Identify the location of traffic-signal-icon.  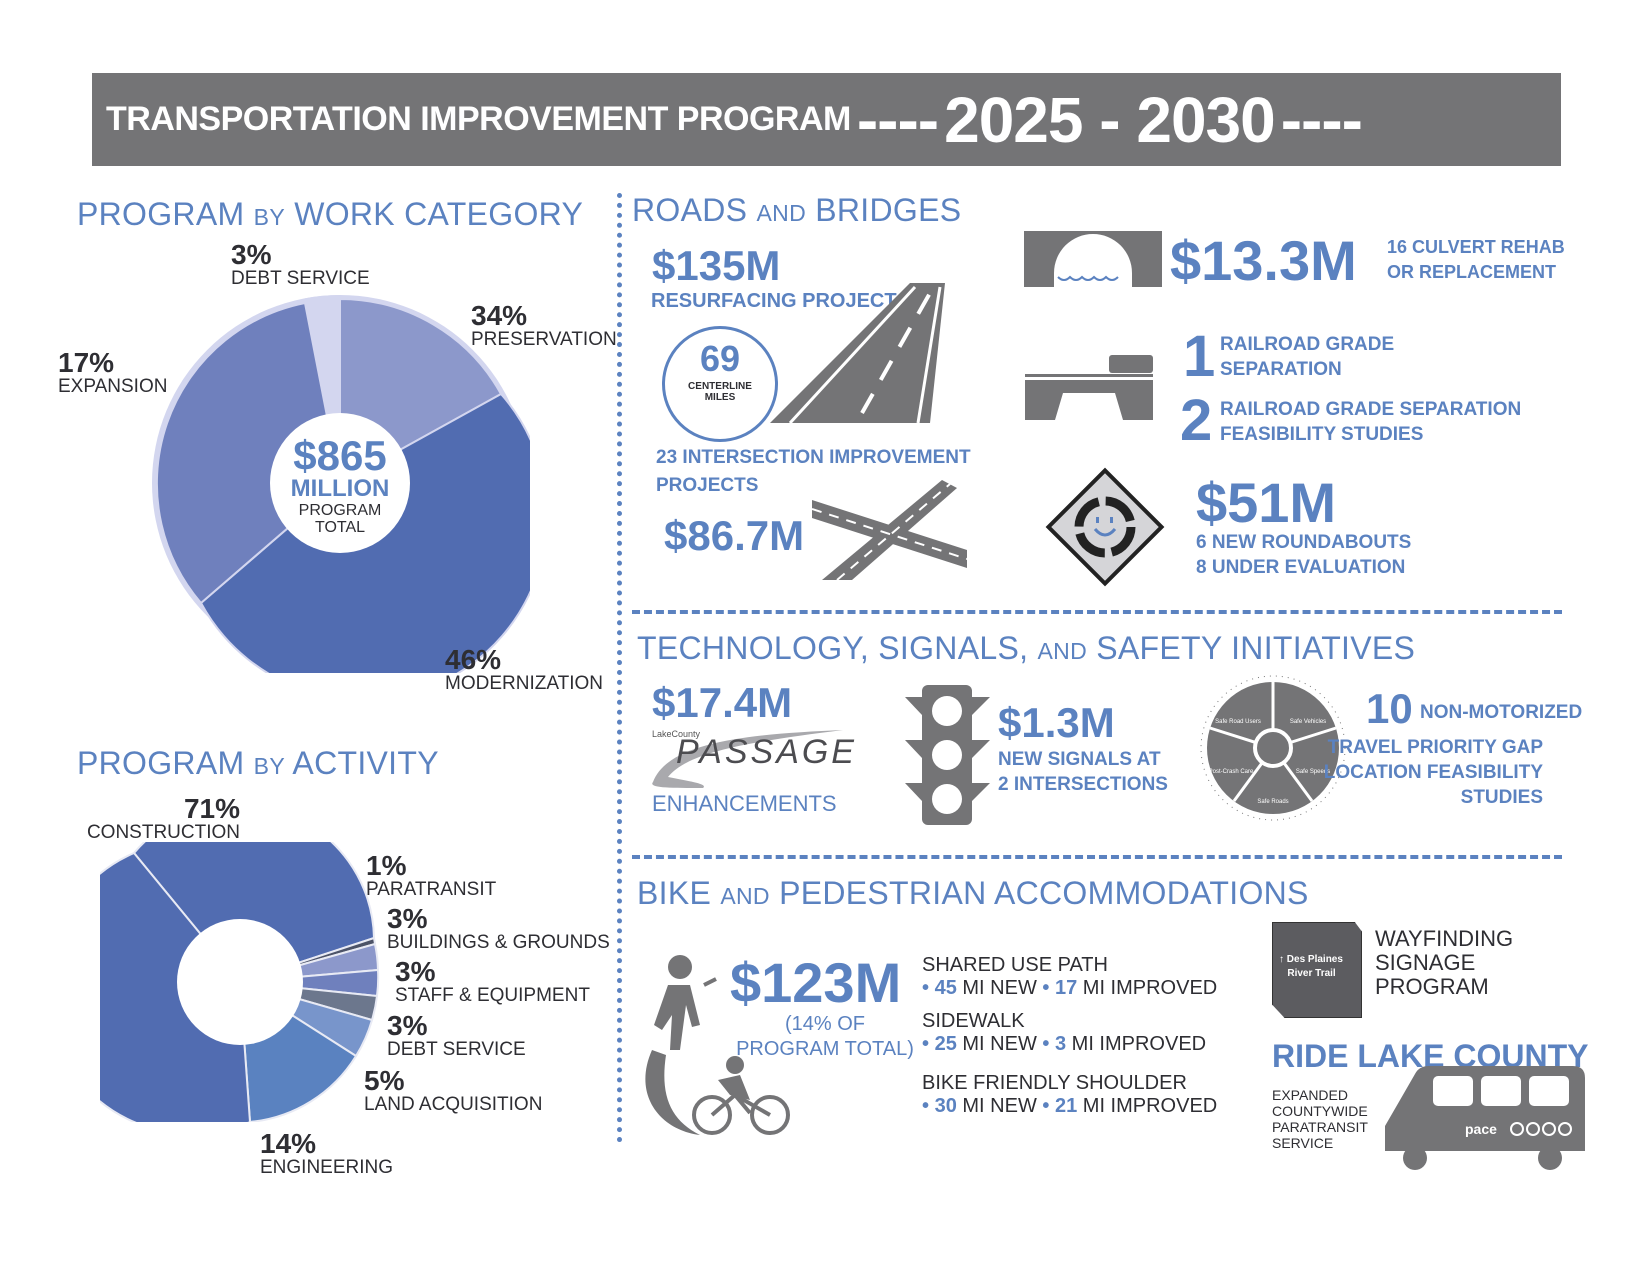
(947, 755).